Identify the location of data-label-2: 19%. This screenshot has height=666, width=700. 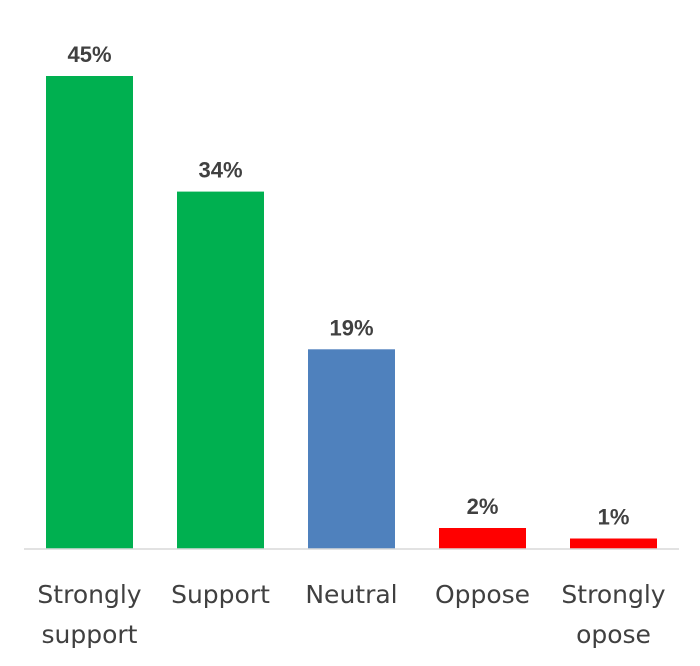
(351, 327).